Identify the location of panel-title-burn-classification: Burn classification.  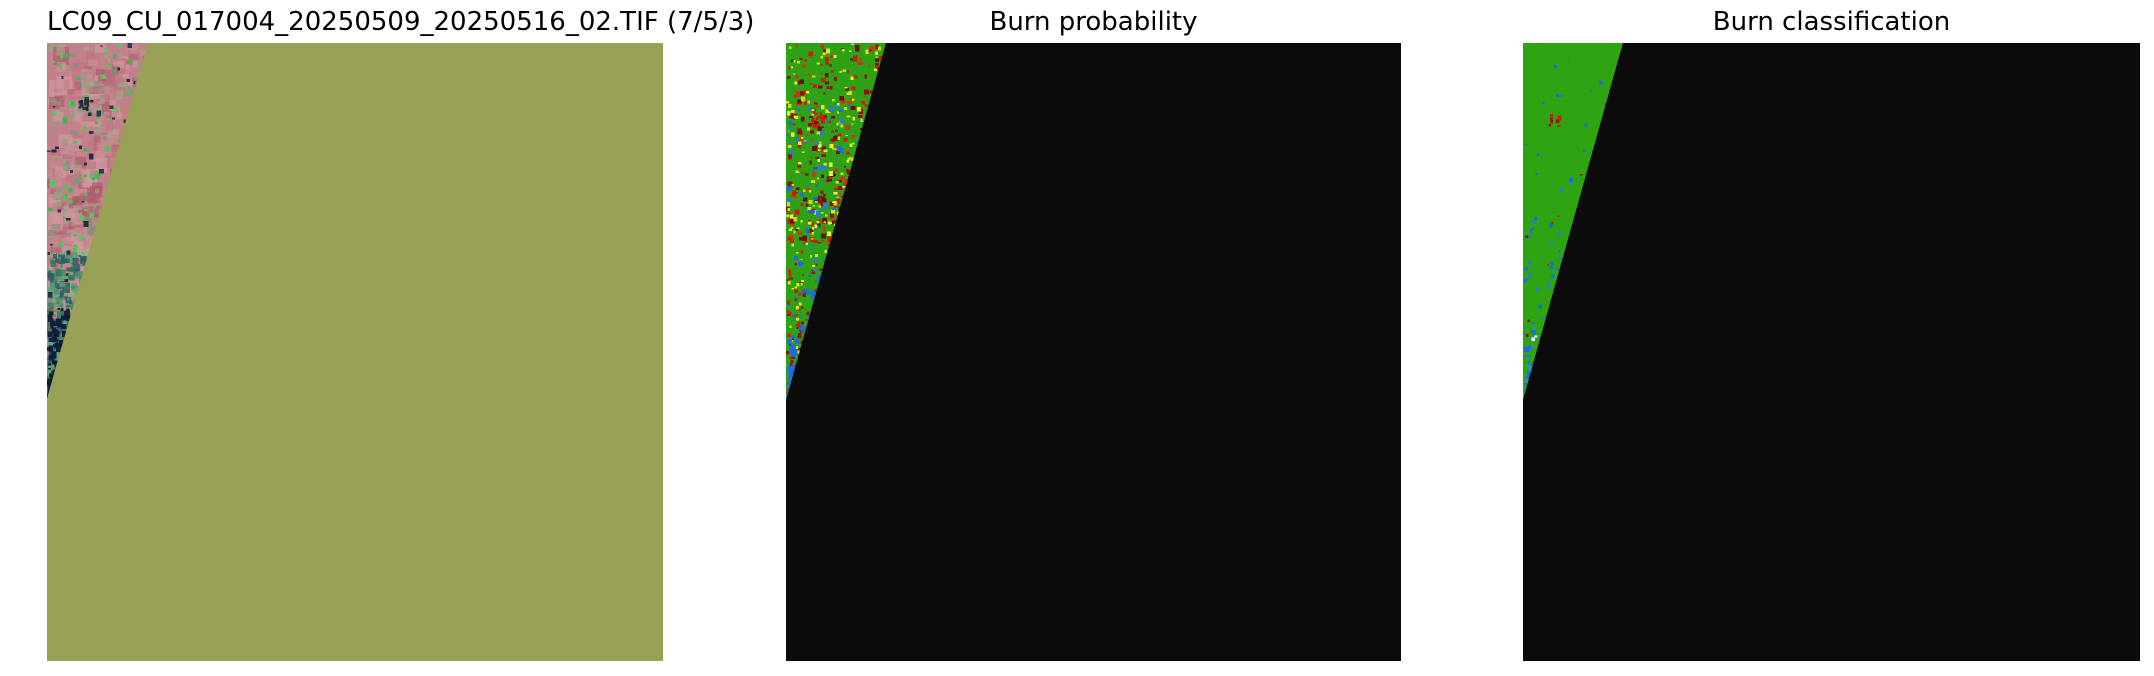
(1831, 22).